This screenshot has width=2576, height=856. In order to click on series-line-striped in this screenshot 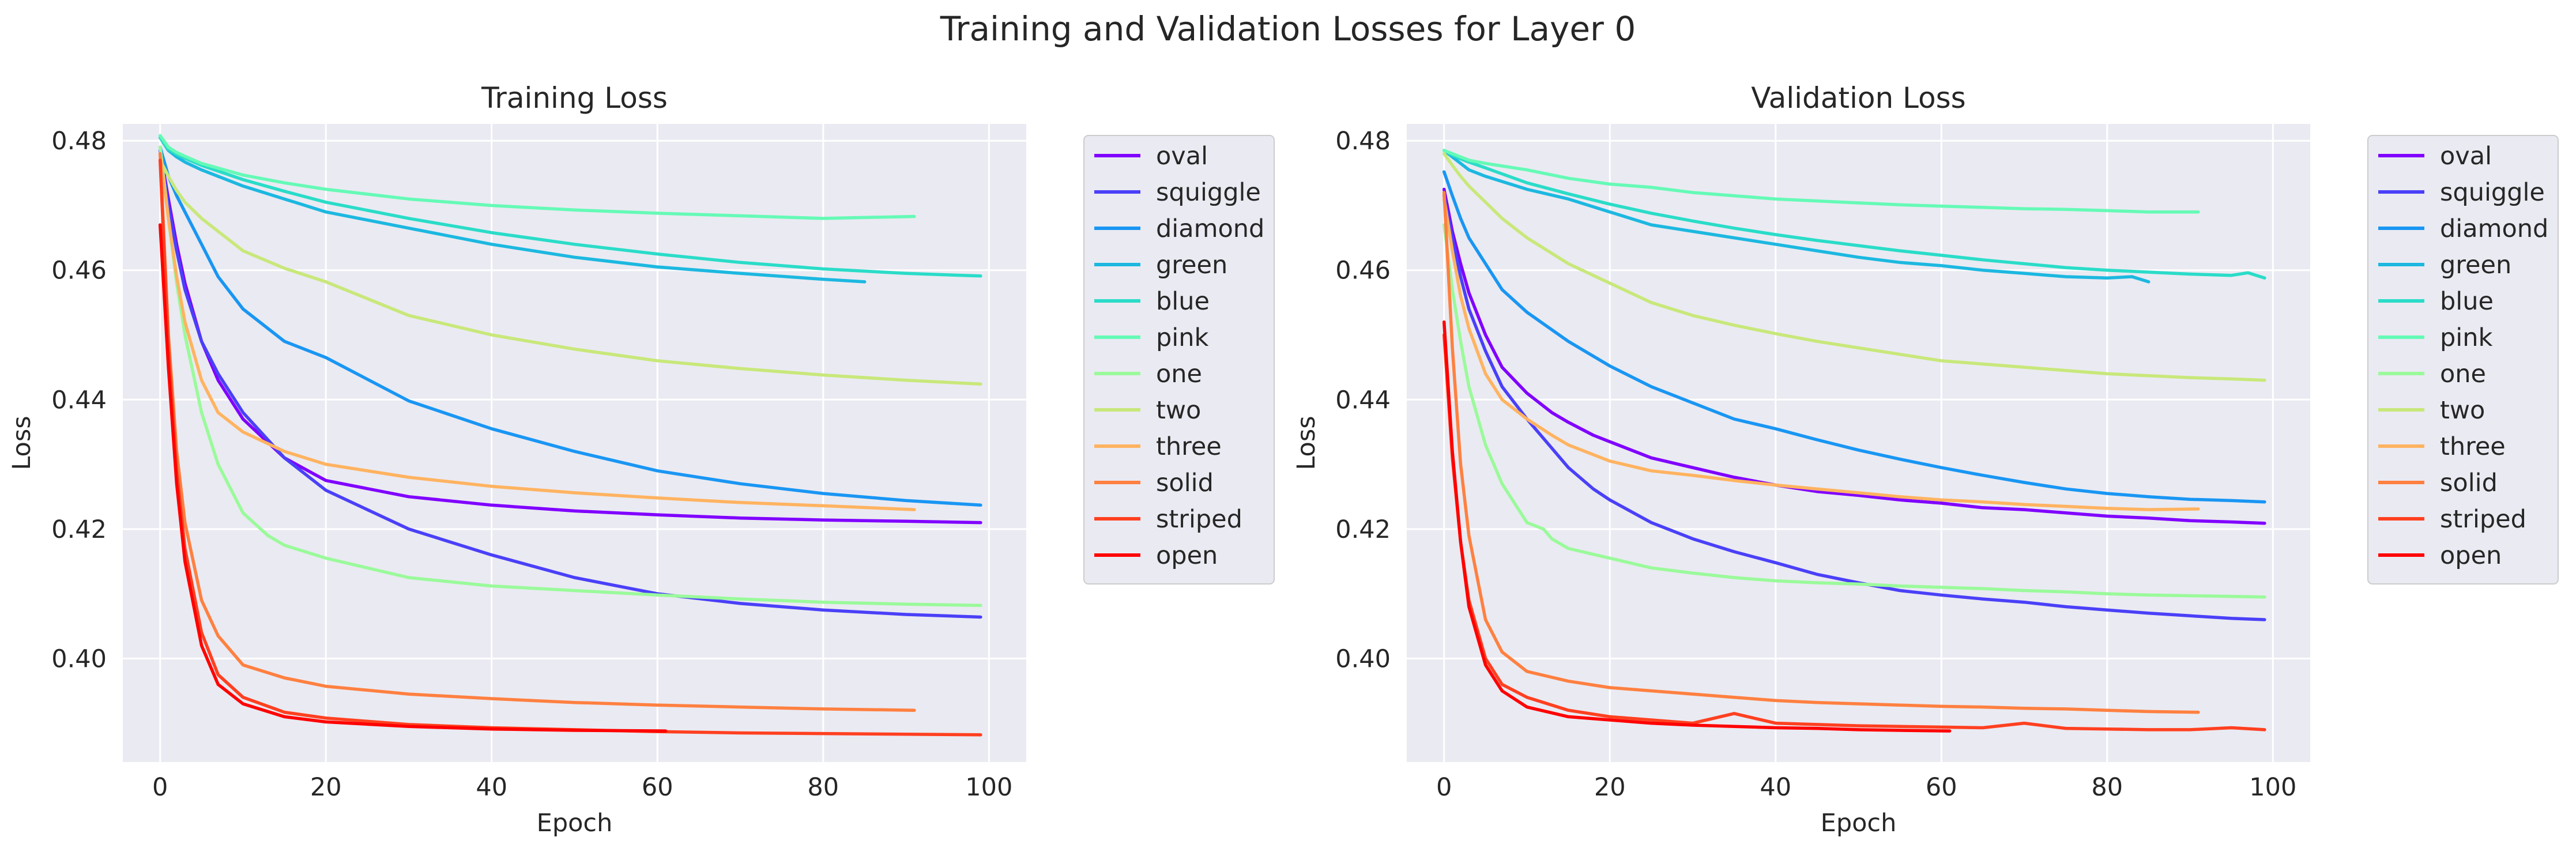, I will do `click(1854, 532)`.